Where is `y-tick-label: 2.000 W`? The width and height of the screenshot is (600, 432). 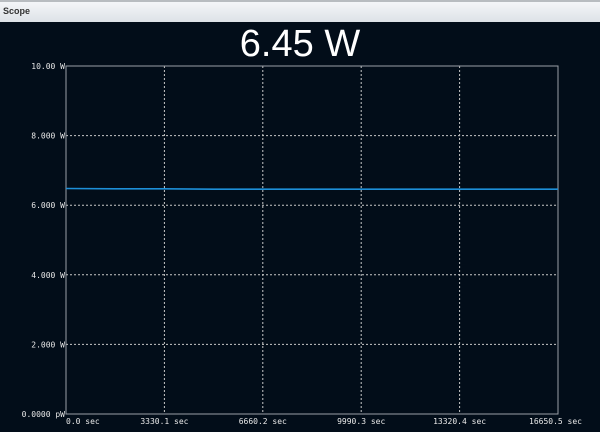 y-tick-label: 2.000 W is located at coordinates (48, 344).